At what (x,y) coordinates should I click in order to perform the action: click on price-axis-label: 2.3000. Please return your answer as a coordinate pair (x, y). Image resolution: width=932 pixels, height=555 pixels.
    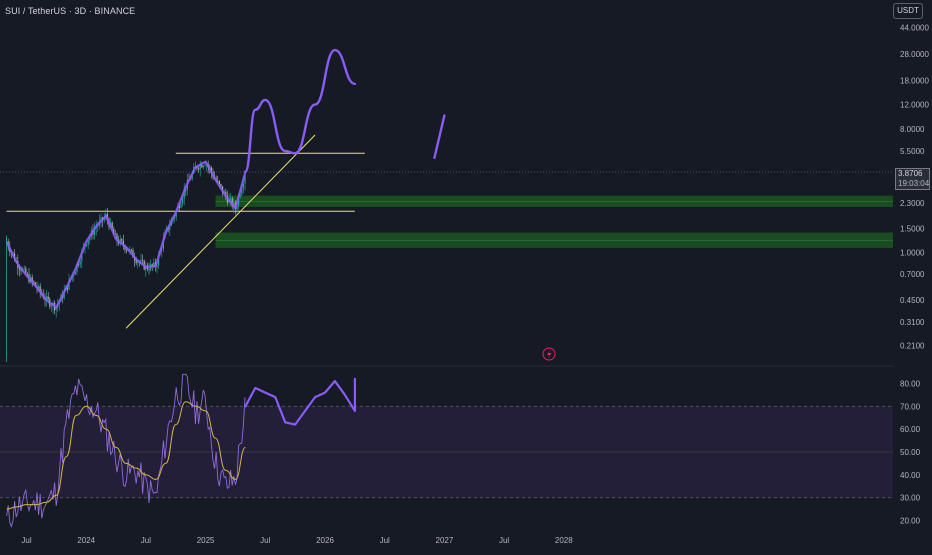
    Looking at the image, I should click on (912, 203).